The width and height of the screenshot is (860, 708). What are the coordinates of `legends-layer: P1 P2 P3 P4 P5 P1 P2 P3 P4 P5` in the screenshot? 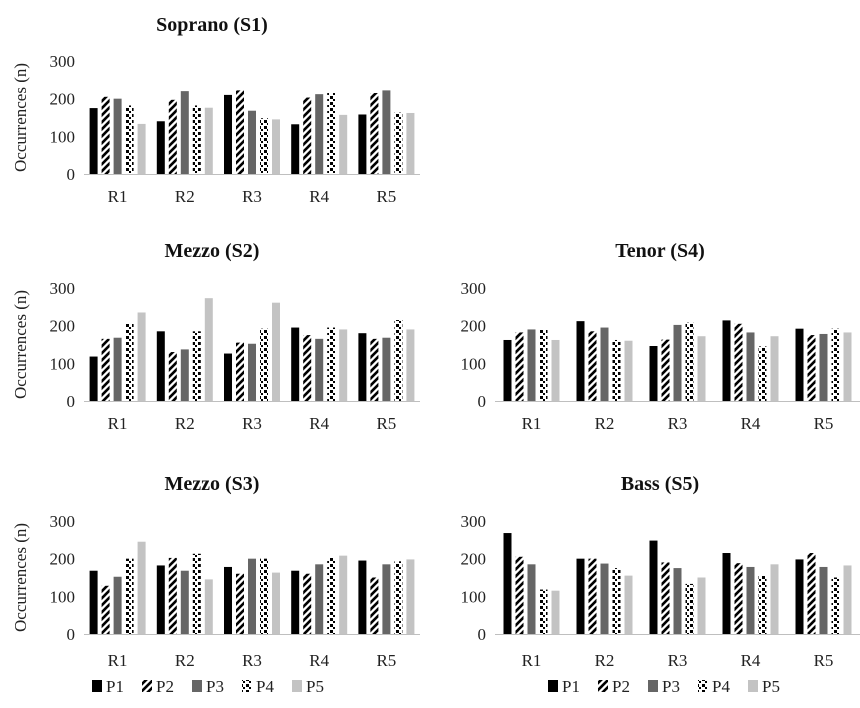 It's located at (436, 686).